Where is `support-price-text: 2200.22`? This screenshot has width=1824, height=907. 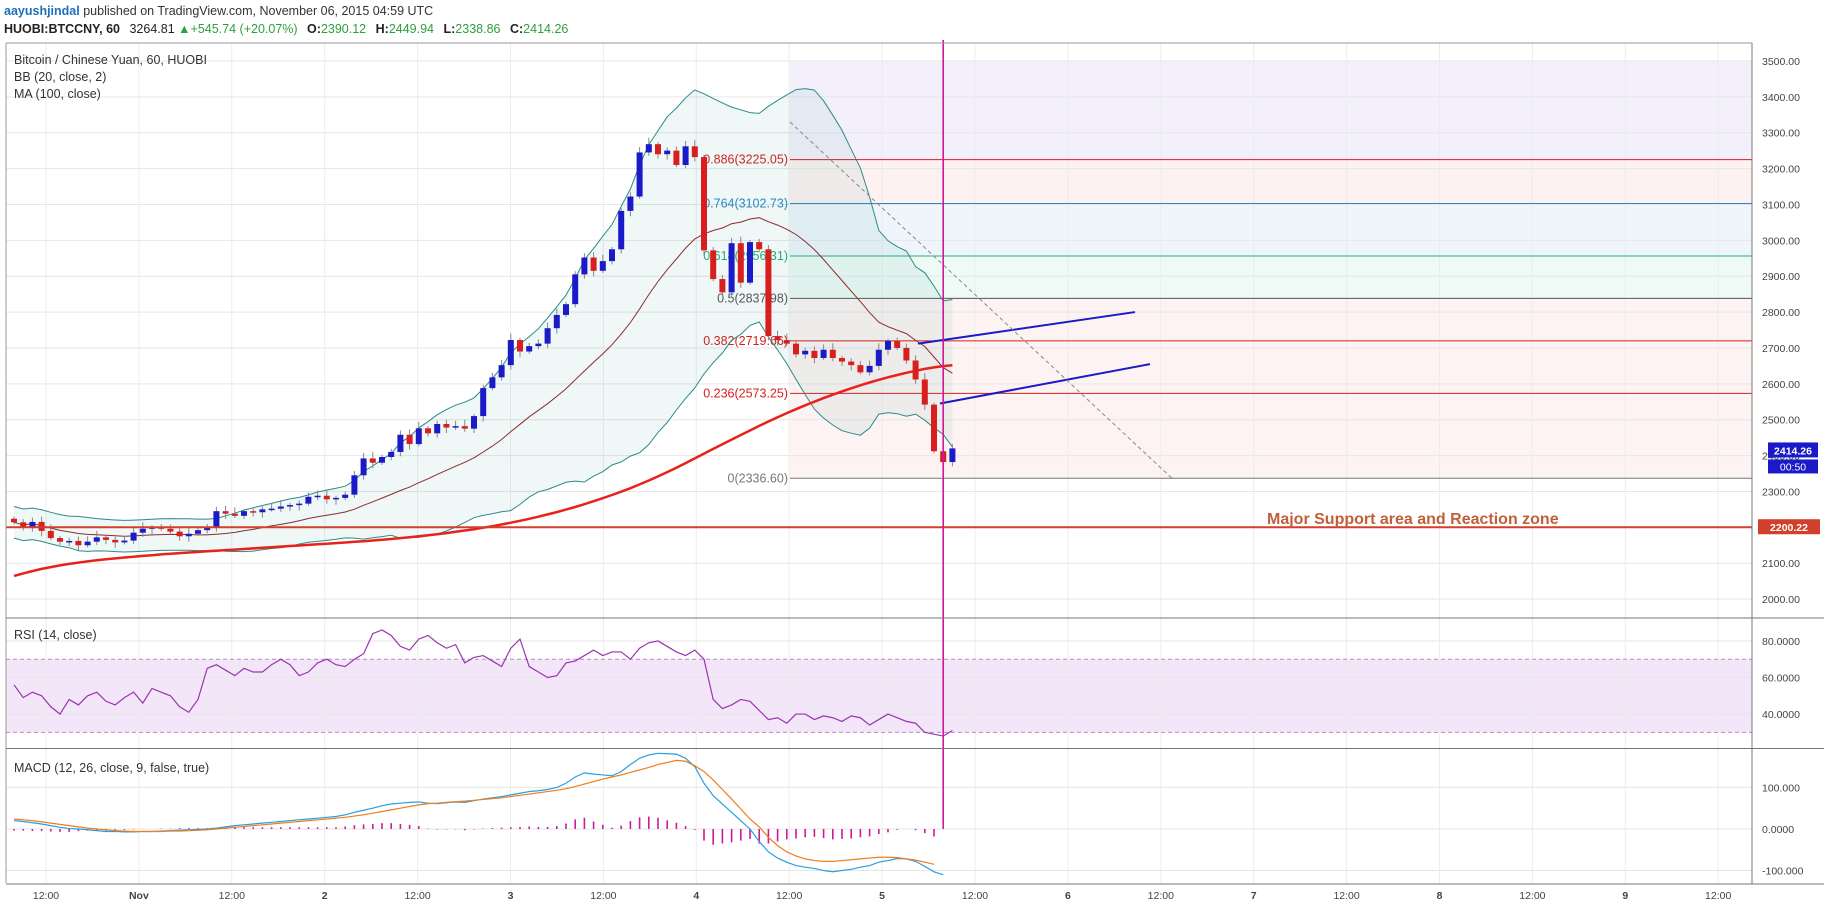
support-price-text: 2200.22 is located at coordinates (1789, 528).